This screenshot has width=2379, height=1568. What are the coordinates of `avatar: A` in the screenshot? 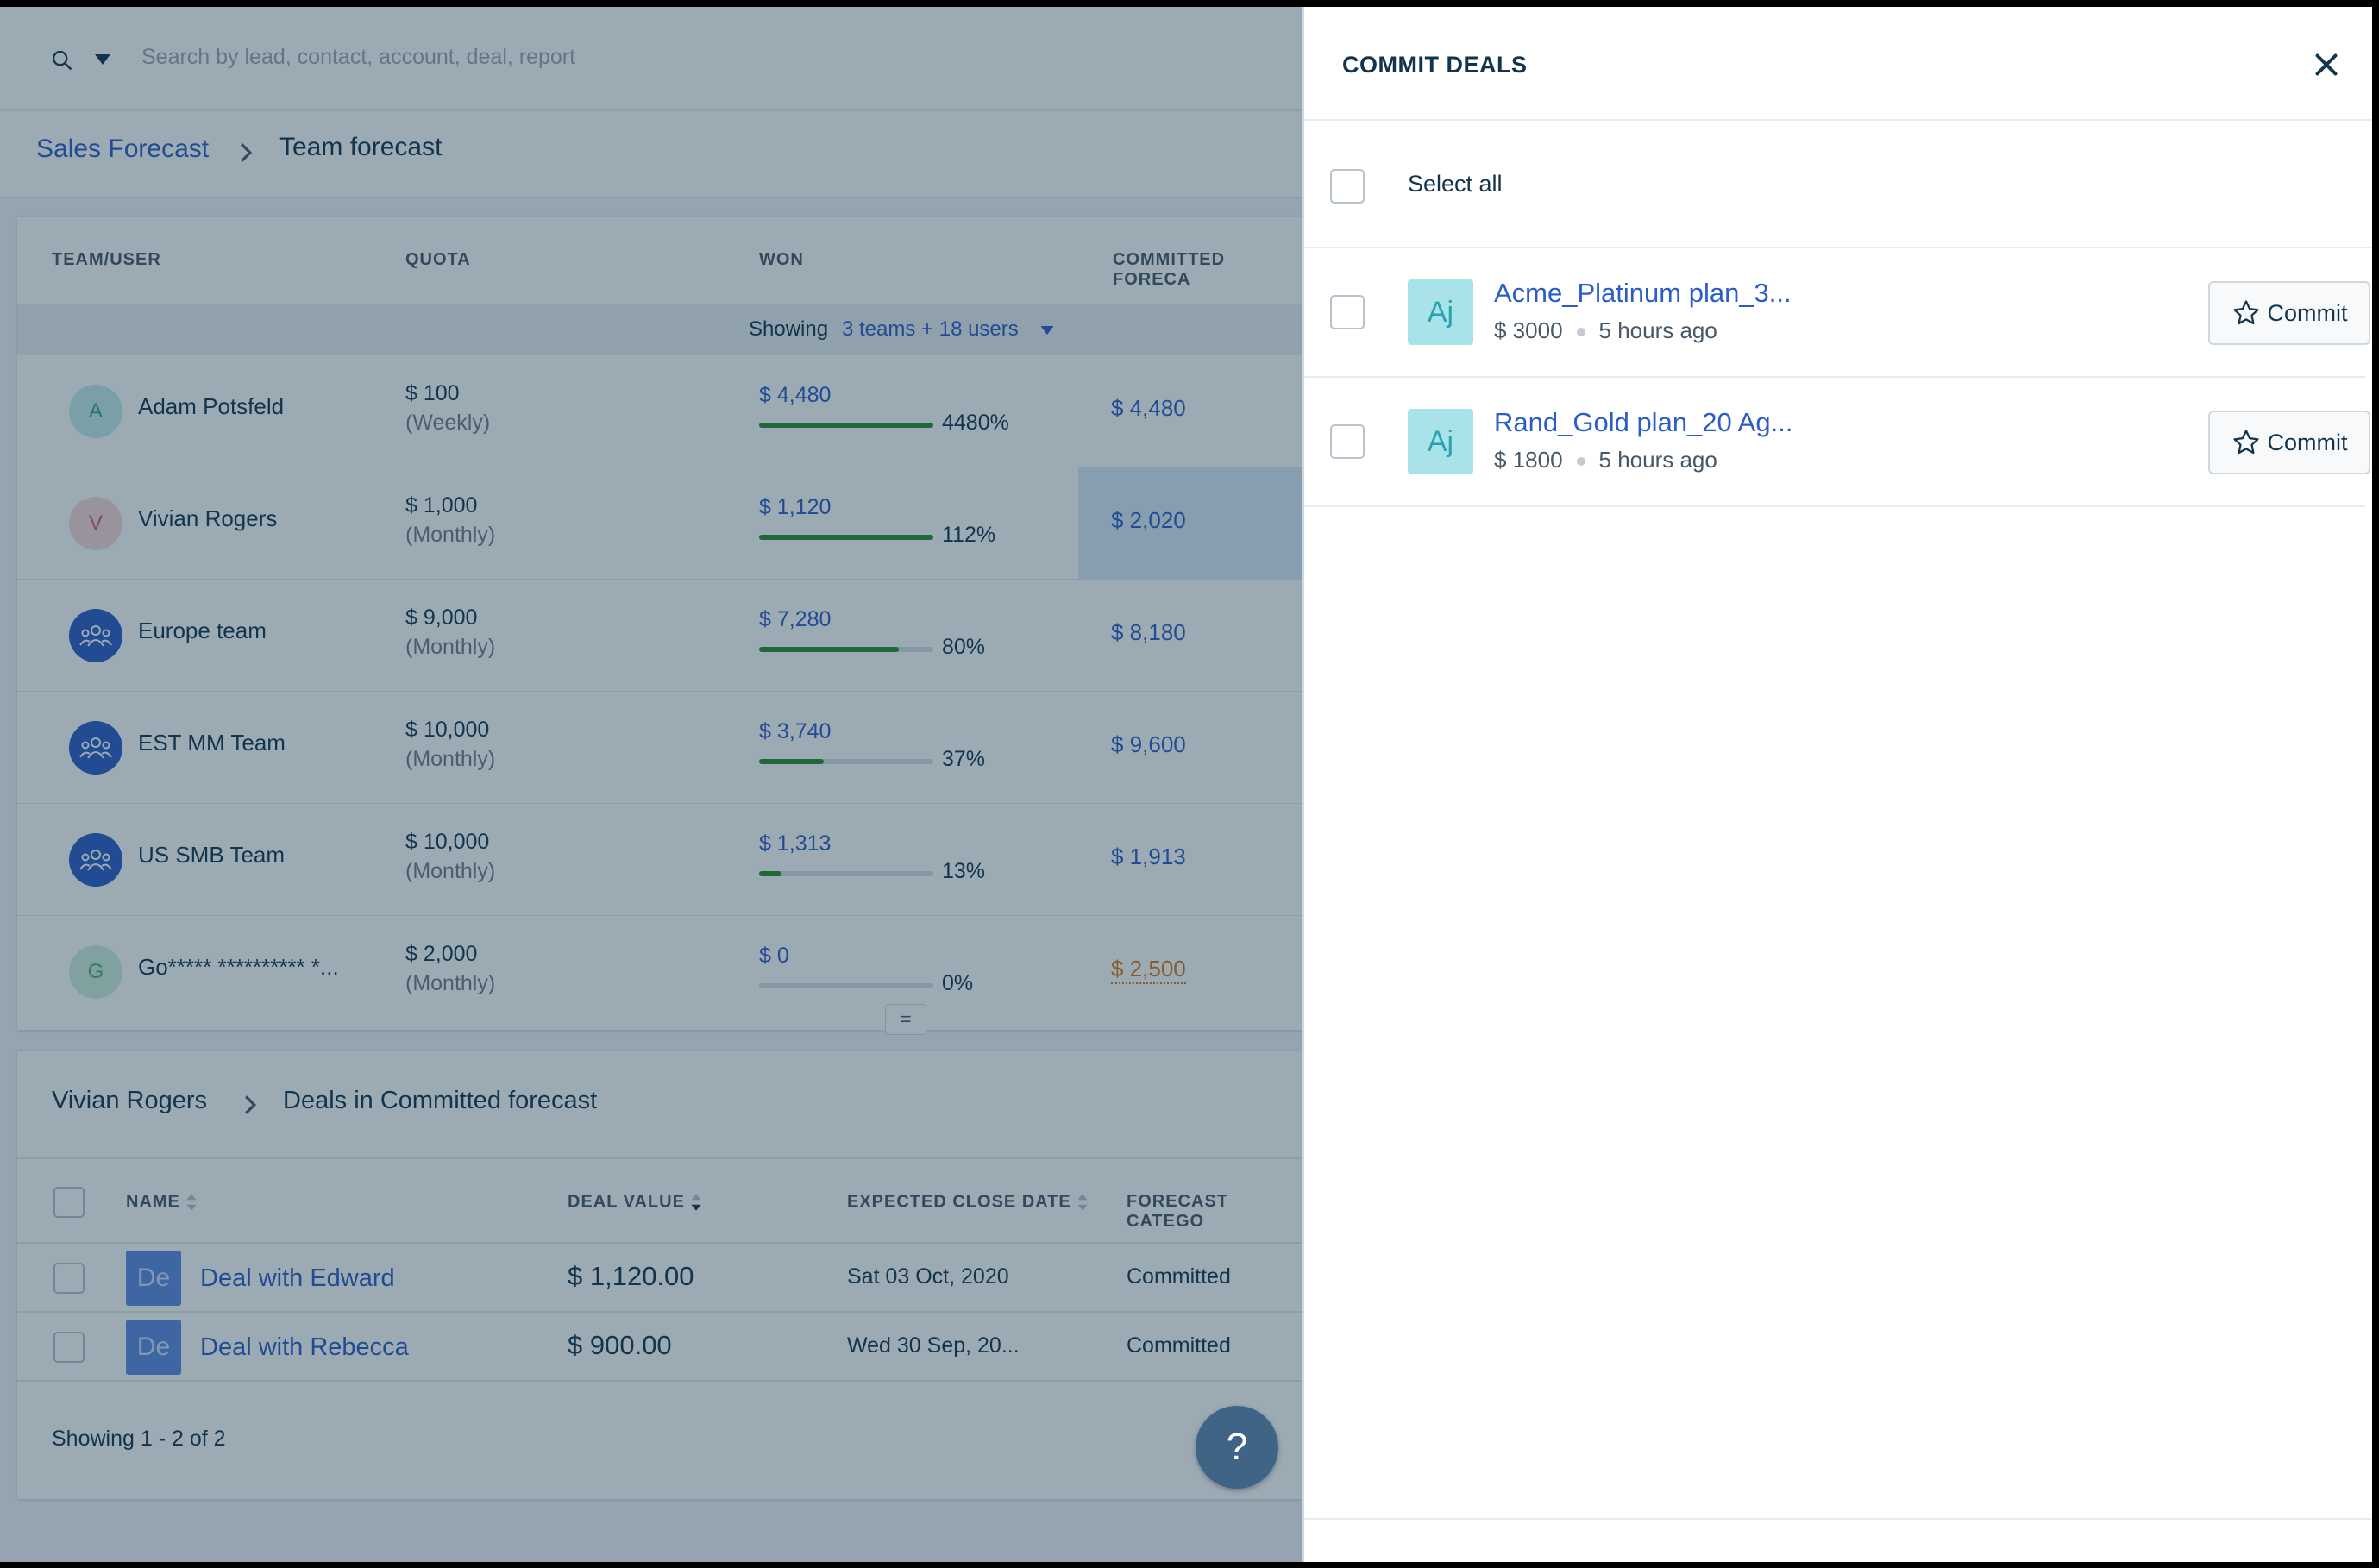 It's located at (95, 411).